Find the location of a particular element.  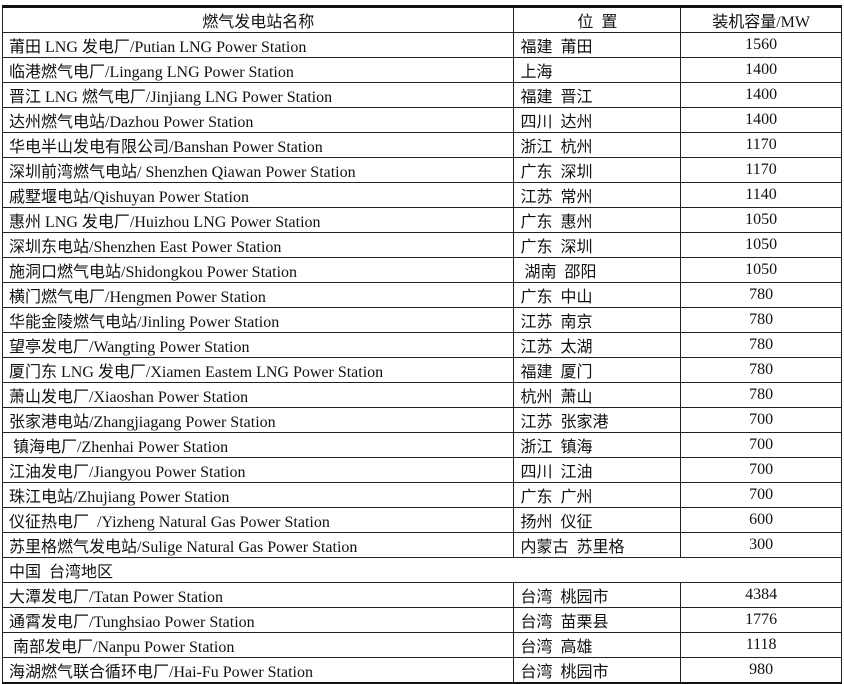

table-row: 大潭发电厂/Tatan Power Station 台湾 桃园市 4384 is located at coordinates (421, 595).